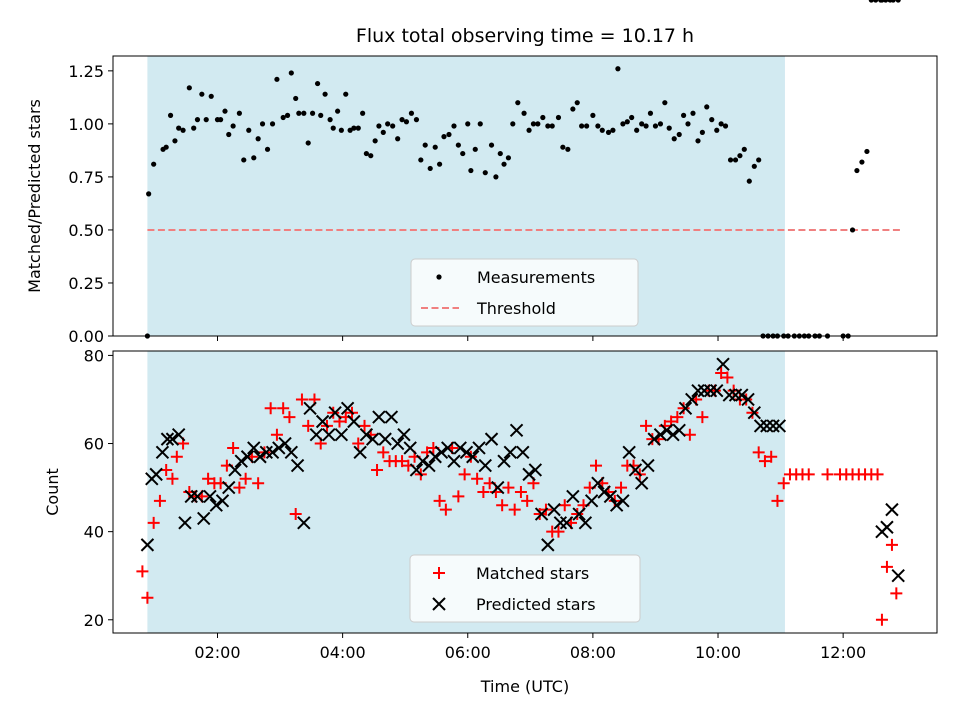  Describe the element at coordinates (86, 283) in the screenshot. I see `top-ytick-label: 0.25` at that location.